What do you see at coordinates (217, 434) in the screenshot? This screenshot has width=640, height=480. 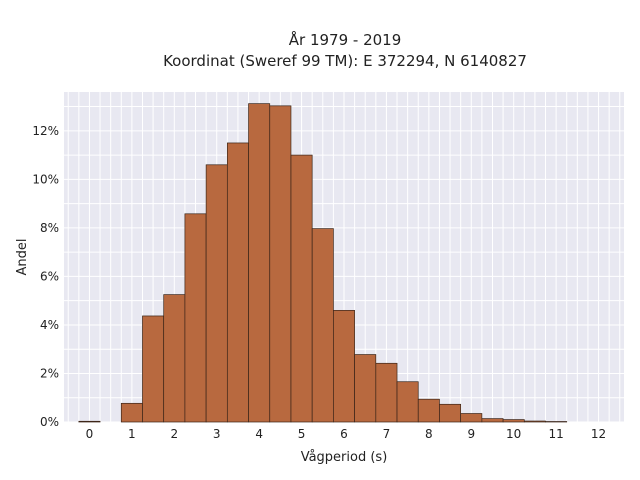 I see `x-tick-label: 3` at bounding box center [217, 434].